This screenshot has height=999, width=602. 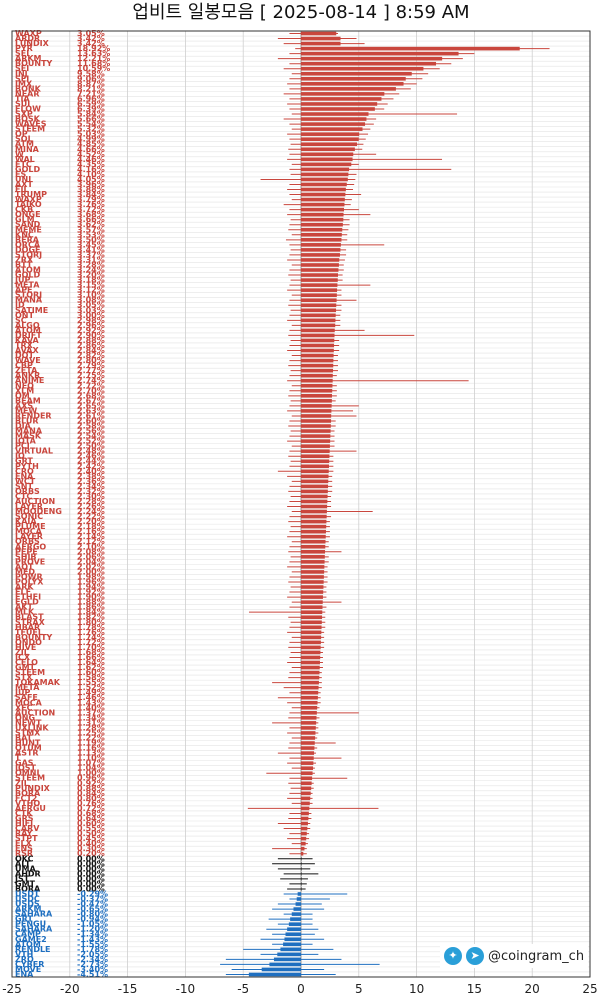 I want to click on bar-name-label: CTK, so click(x=24, y=813).